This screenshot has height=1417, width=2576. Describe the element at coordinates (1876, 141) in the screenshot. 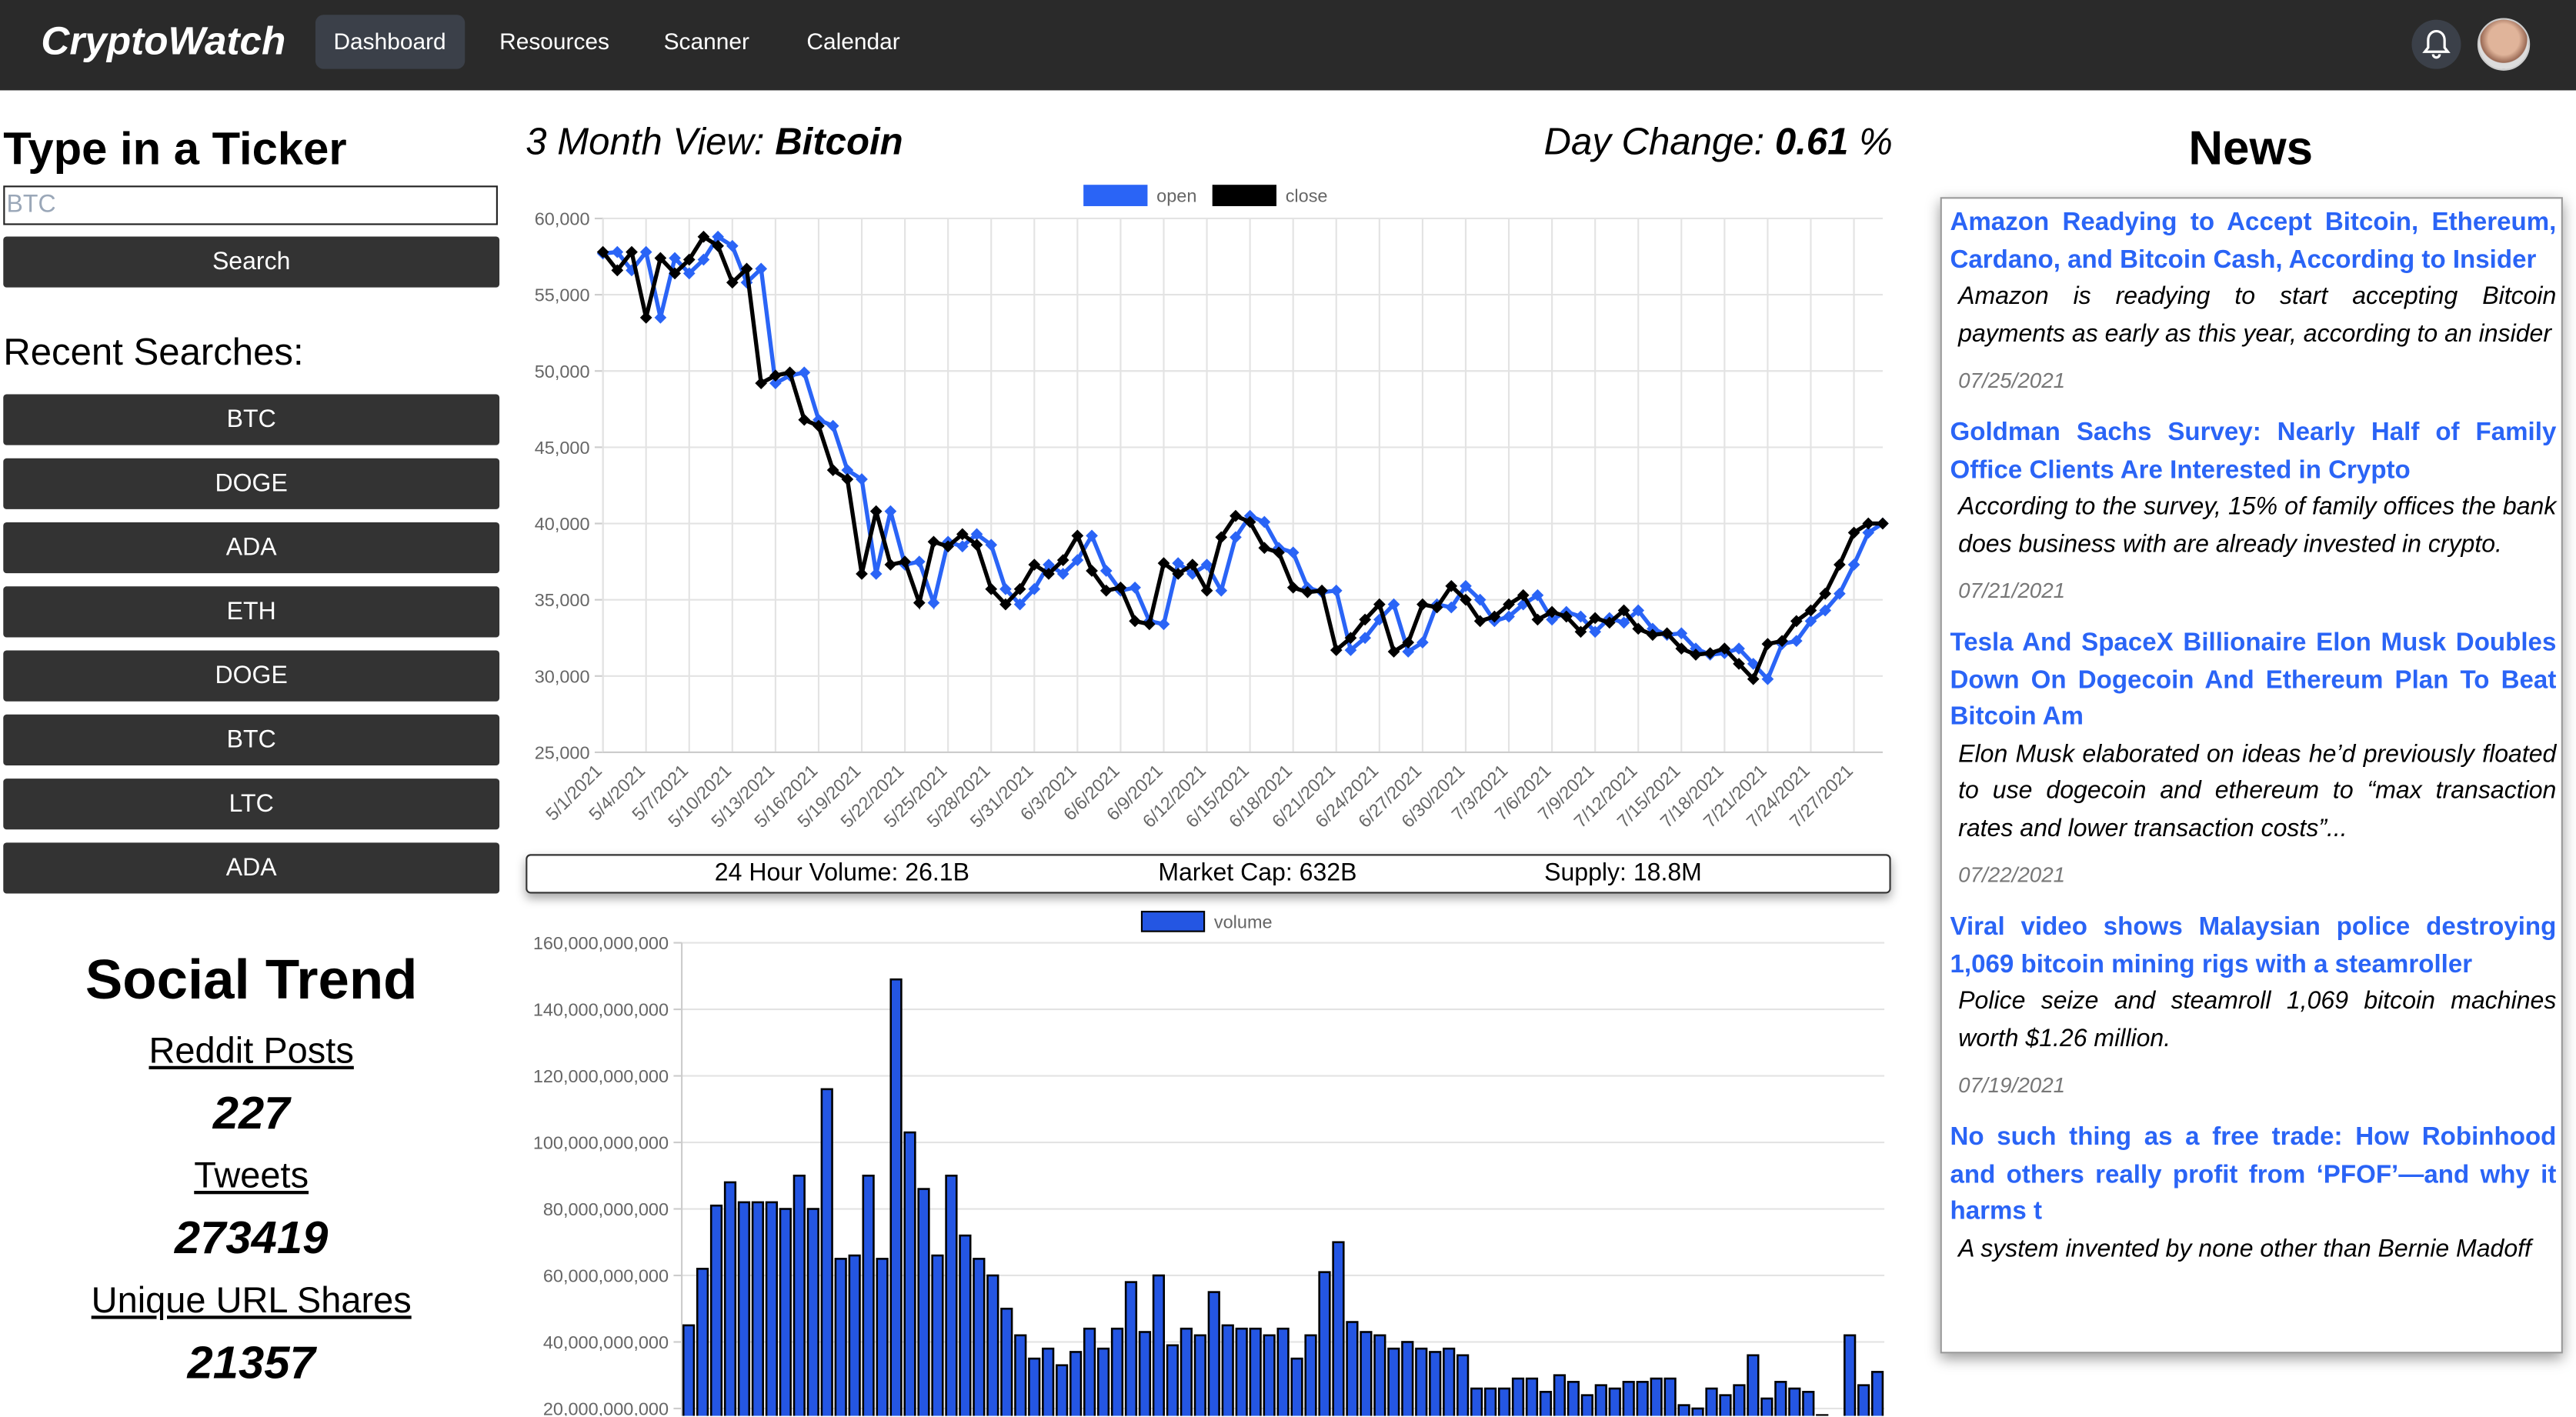

I see `change-unit: %` at that location.